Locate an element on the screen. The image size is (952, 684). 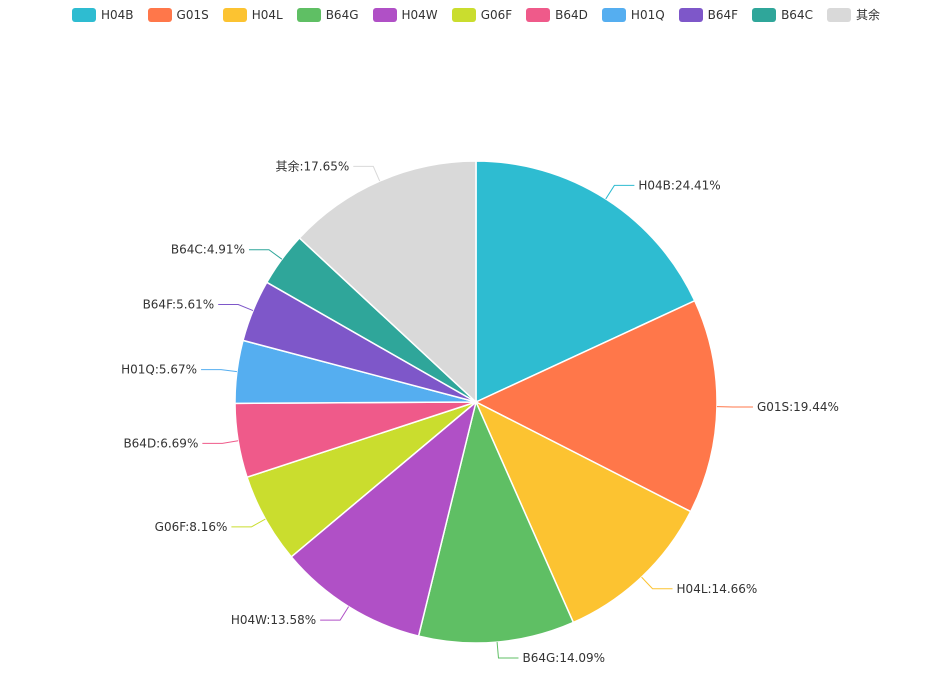
legend-item-2: H04L is located at coordinates (252, 14).